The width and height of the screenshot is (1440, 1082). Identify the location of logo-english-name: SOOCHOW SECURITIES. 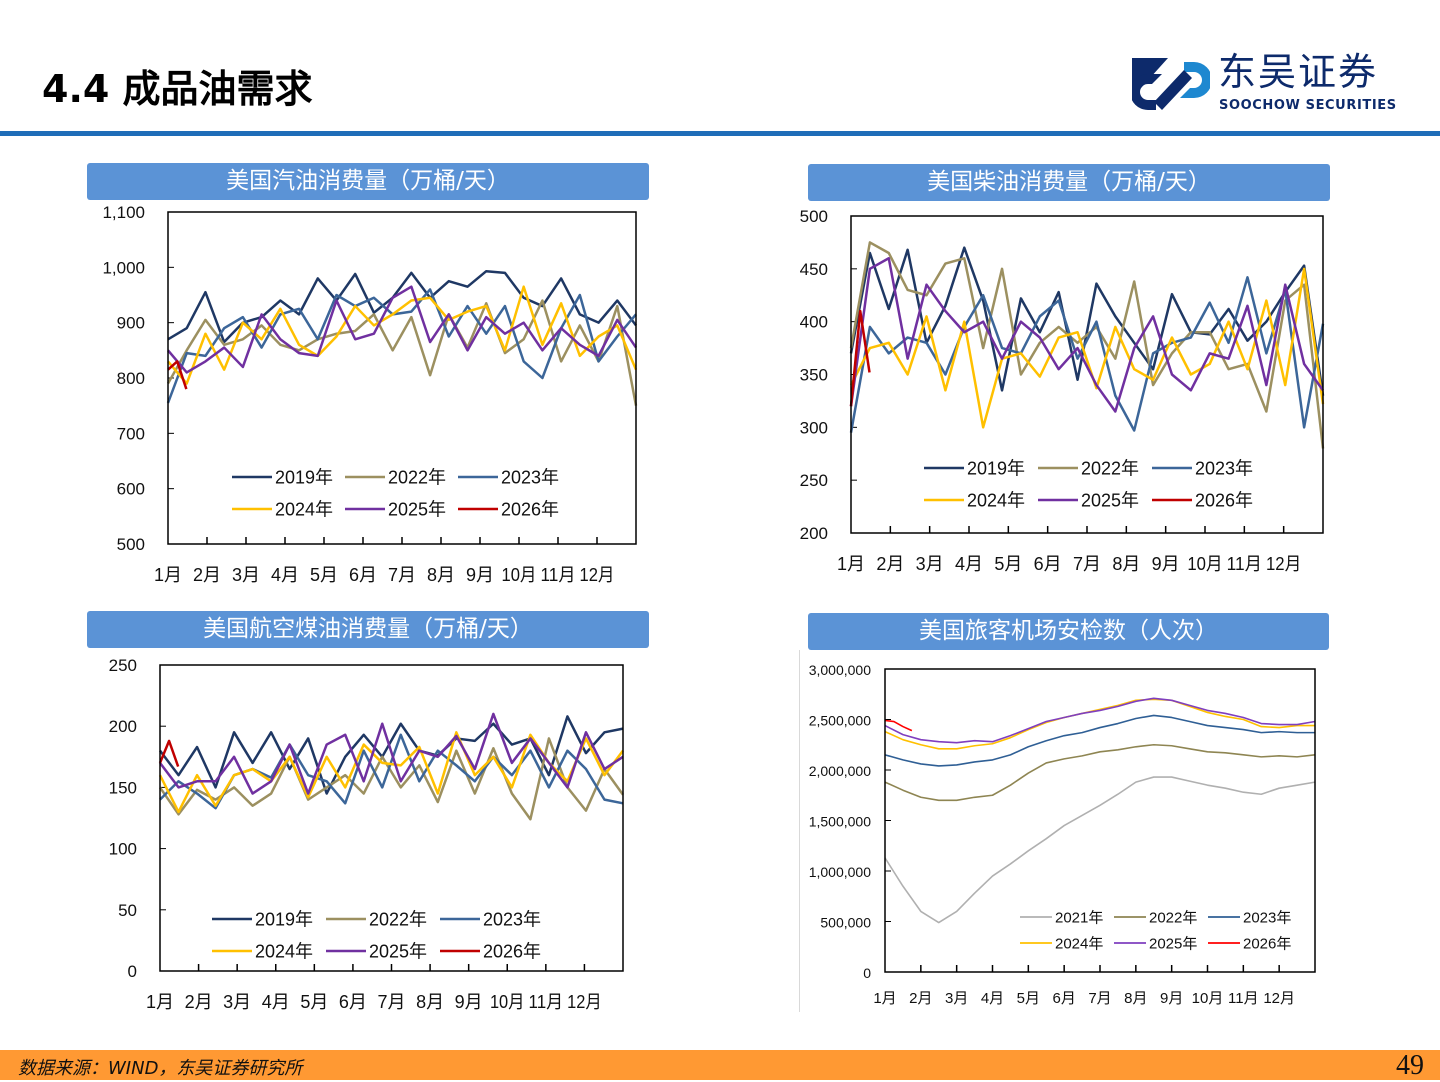
(1308, 105).